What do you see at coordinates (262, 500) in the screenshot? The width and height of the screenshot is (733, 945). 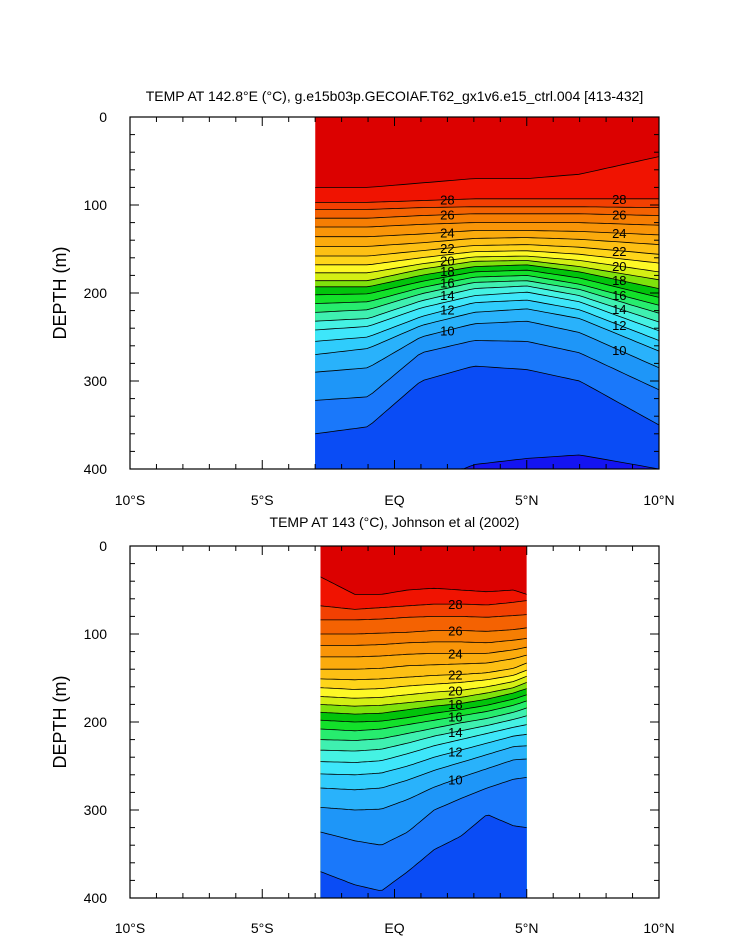 I see `x-tick-label: 5°S` at bounding box center [262, 500].